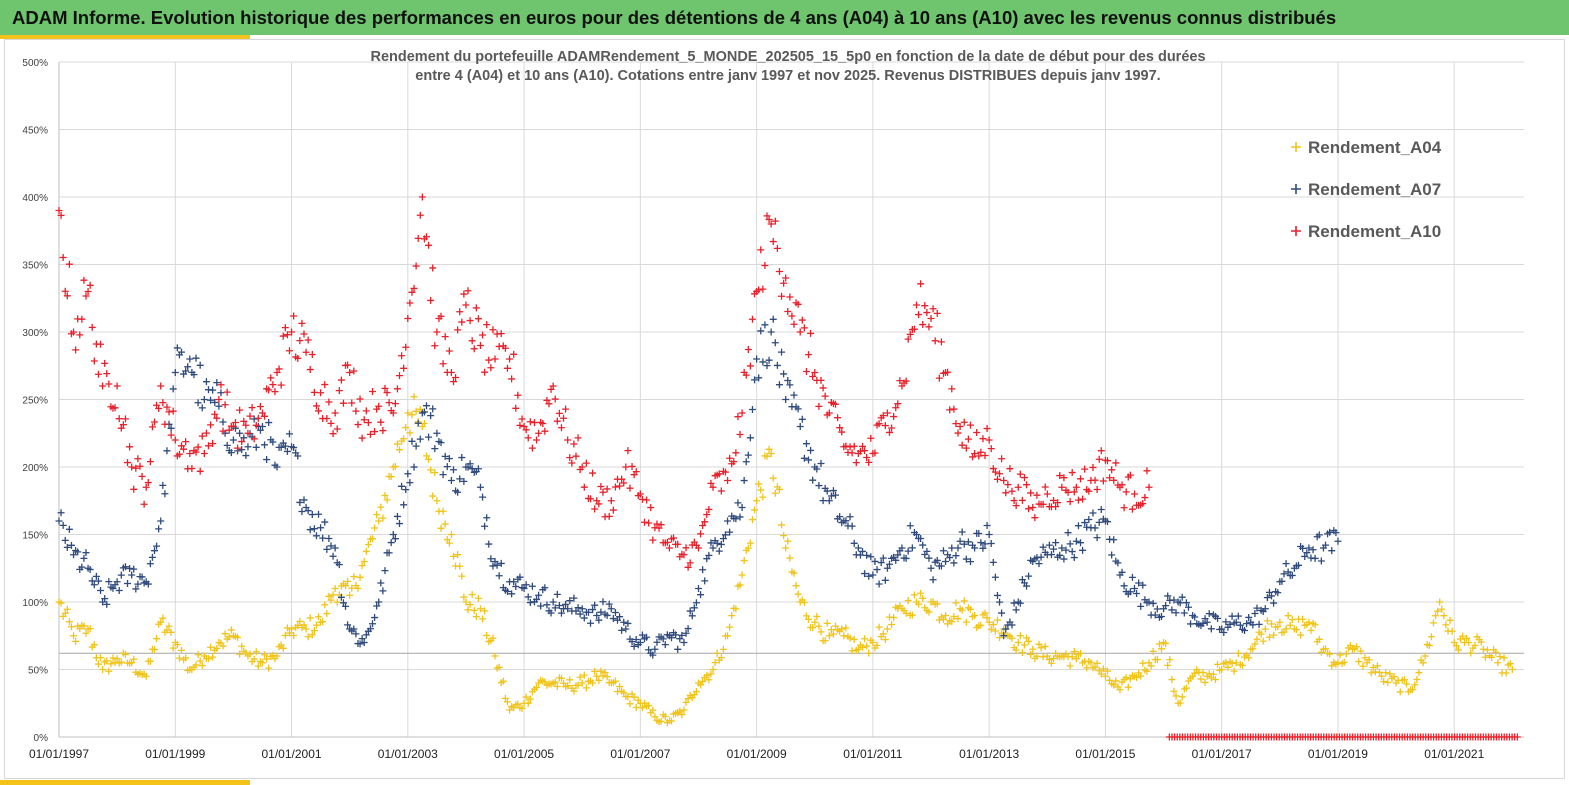  I want to click on y-tick-label: 0%, so click(41, 738).